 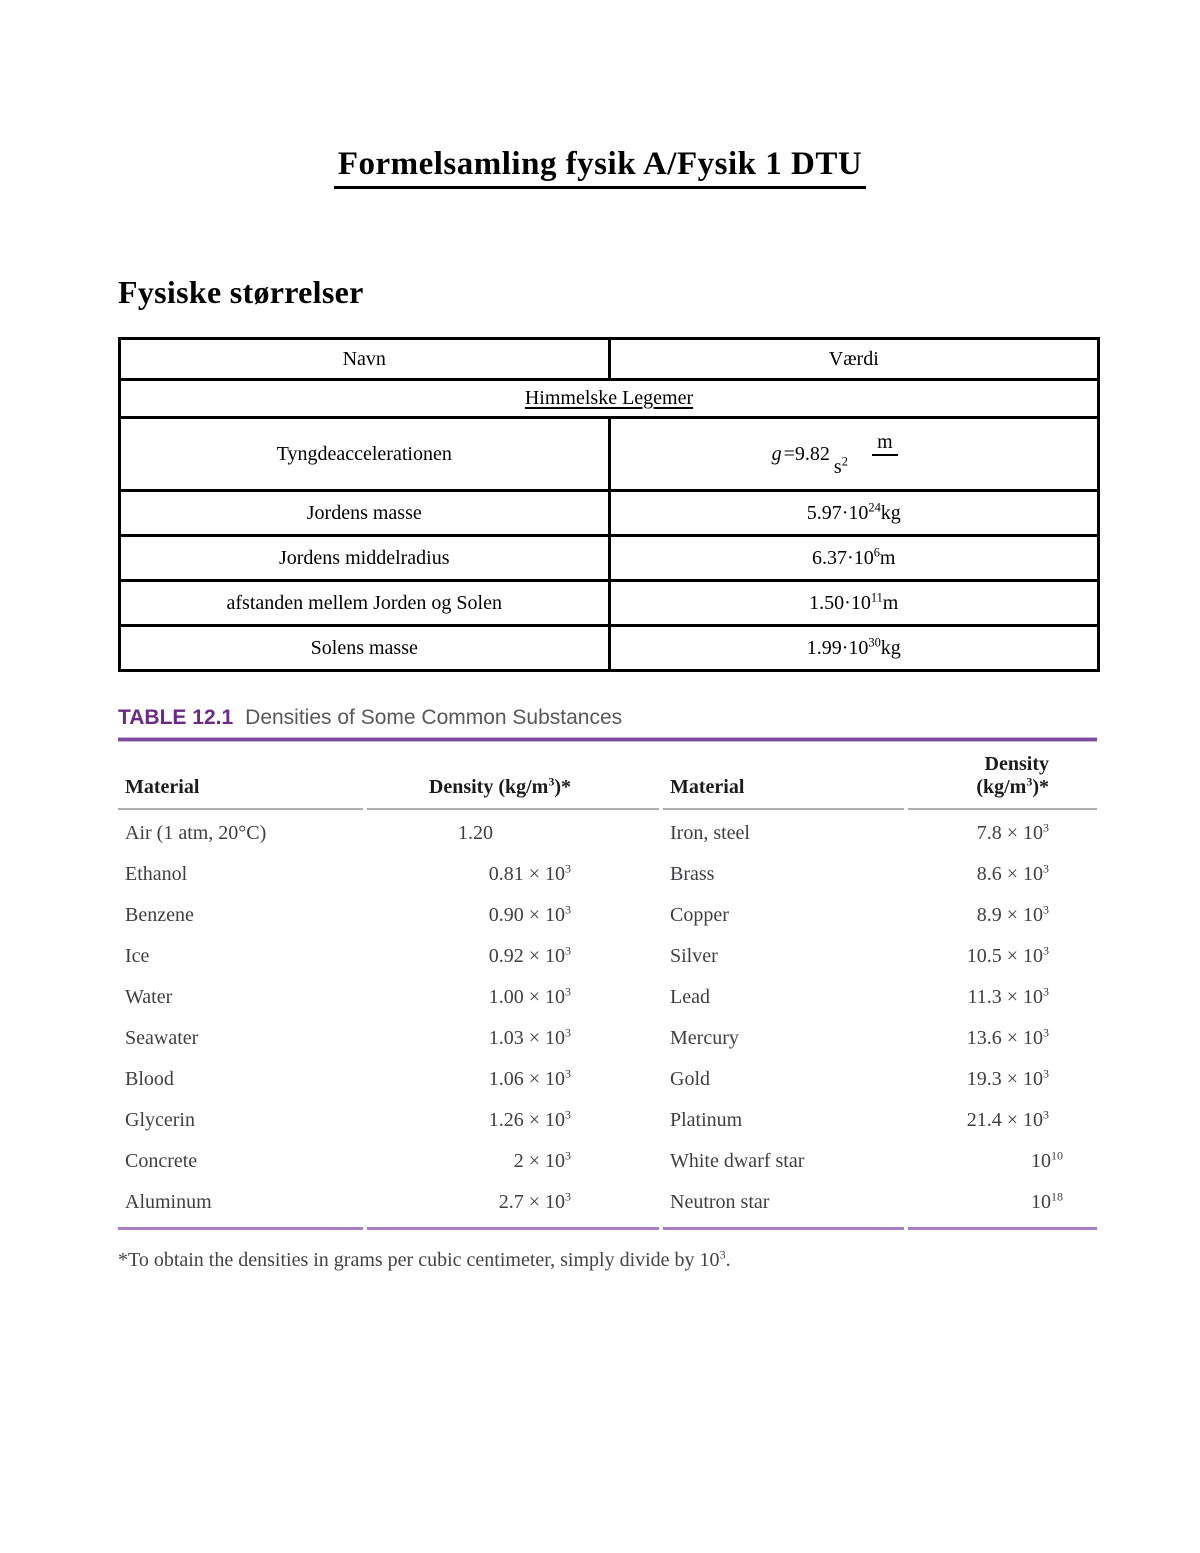 What do you see at coordinates (853, 648) in the screenshot?
I see `constant-value: 1.99·1030kg` at bounding box center [853, 648].